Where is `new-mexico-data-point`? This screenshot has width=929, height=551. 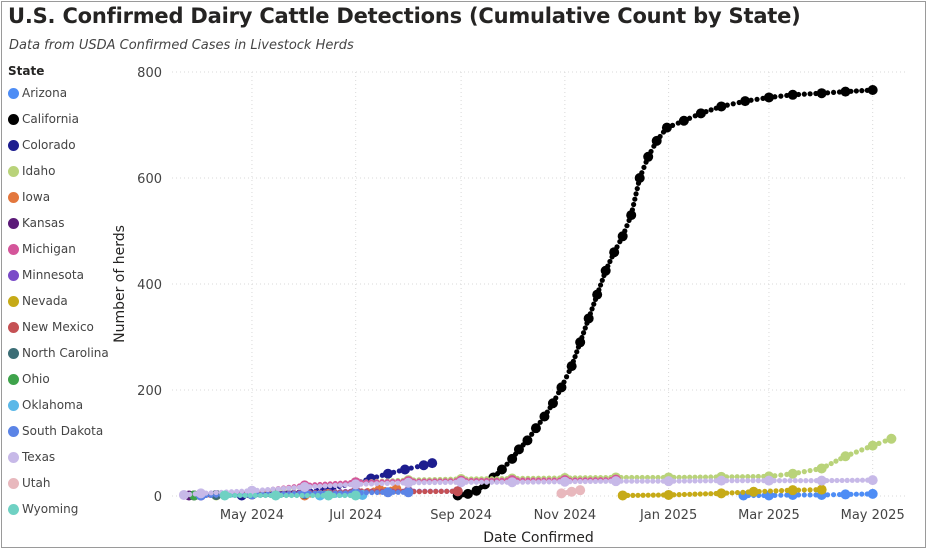
new-mexico-data-point is located at coordinates (457, 491).